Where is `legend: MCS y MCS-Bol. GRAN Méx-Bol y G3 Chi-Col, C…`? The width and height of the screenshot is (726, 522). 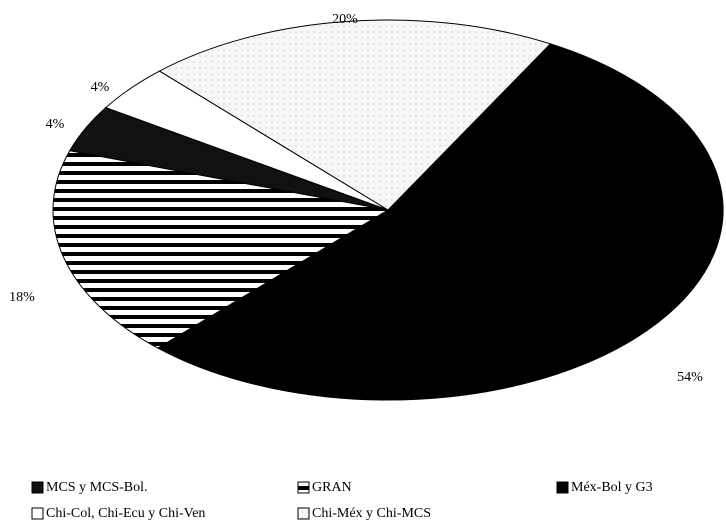 legend: MCS y MCS-Bol. GRAN Méx-Bol y G3 Chi-Col, C… is located at coordinates (342, 500).